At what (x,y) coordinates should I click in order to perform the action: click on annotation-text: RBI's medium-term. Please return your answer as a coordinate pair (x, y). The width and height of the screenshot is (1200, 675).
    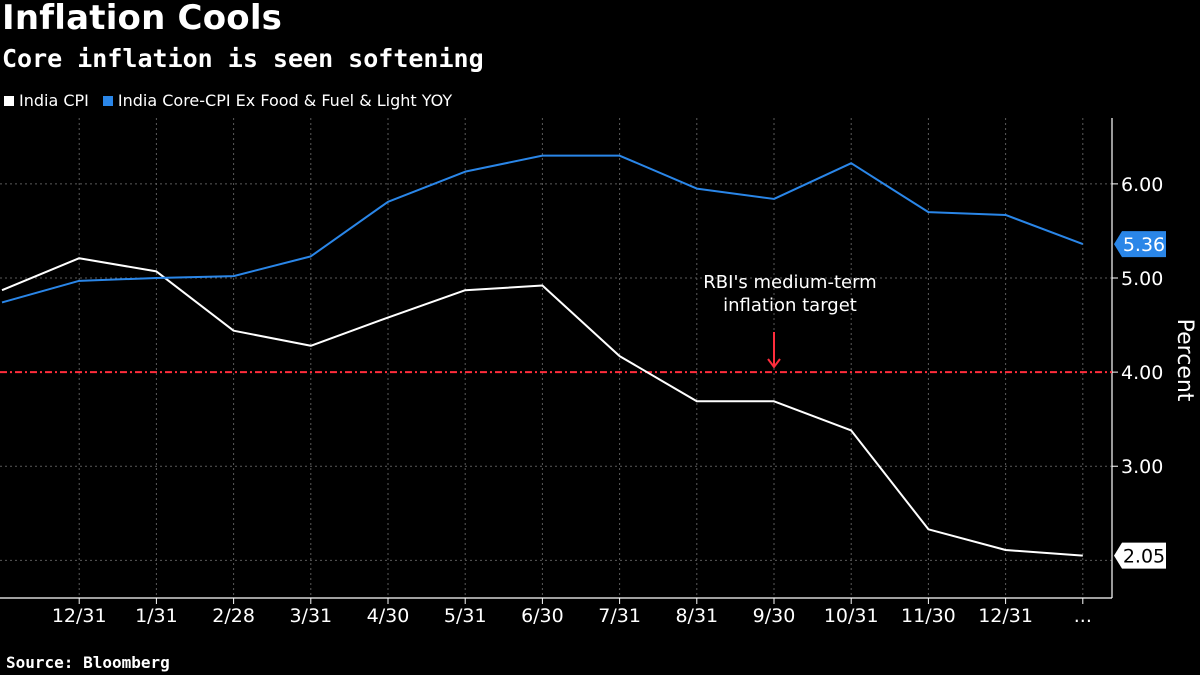
    Looking at the image, I should click on (789, 282).